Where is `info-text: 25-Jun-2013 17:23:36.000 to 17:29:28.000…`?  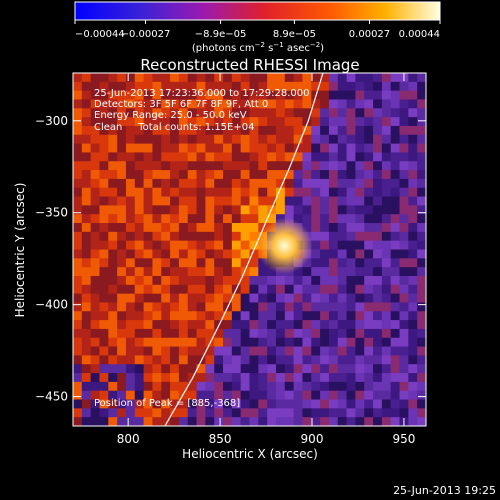
info-text: 25-Jun-2013 17:23:36.000 to 17:29:28.000… is located at coordinates (202, 110).